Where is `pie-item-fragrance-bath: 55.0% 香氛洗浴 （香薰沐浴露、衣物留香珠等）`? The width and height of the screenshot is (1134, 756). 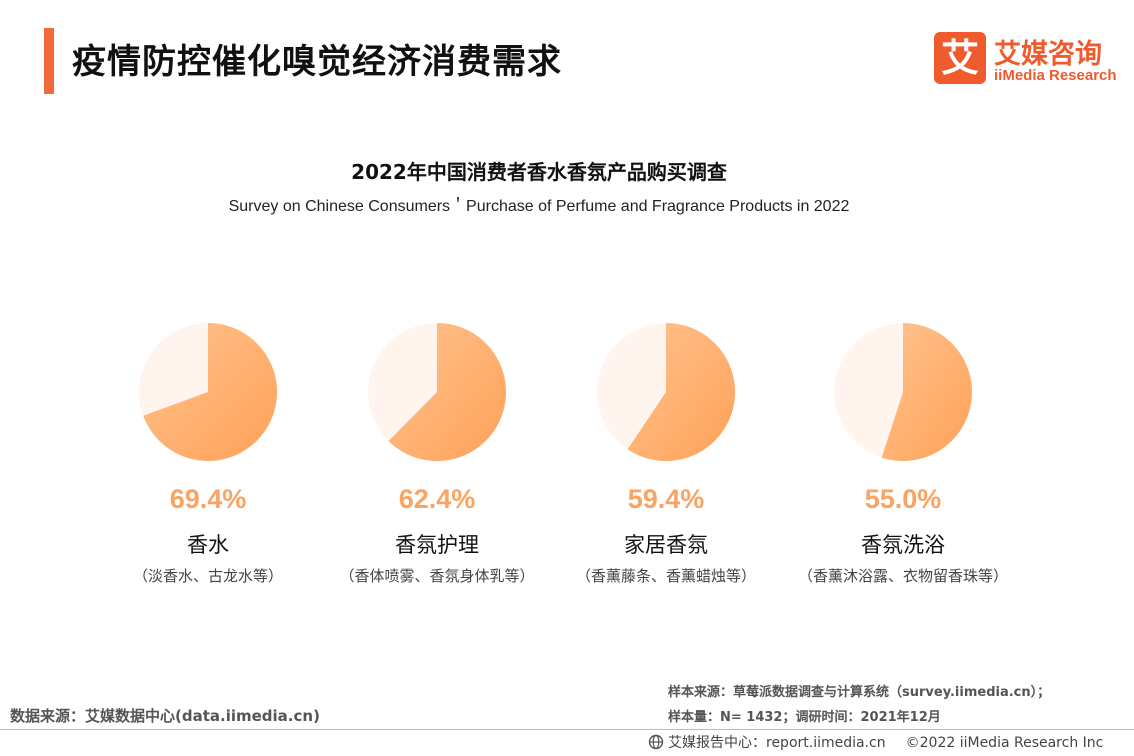 pie-item-fragrance-bath: 55.0% 香氛洗浴 （香薰沐浴露、衣物留香珠等） is located at coordinates (903, 535).